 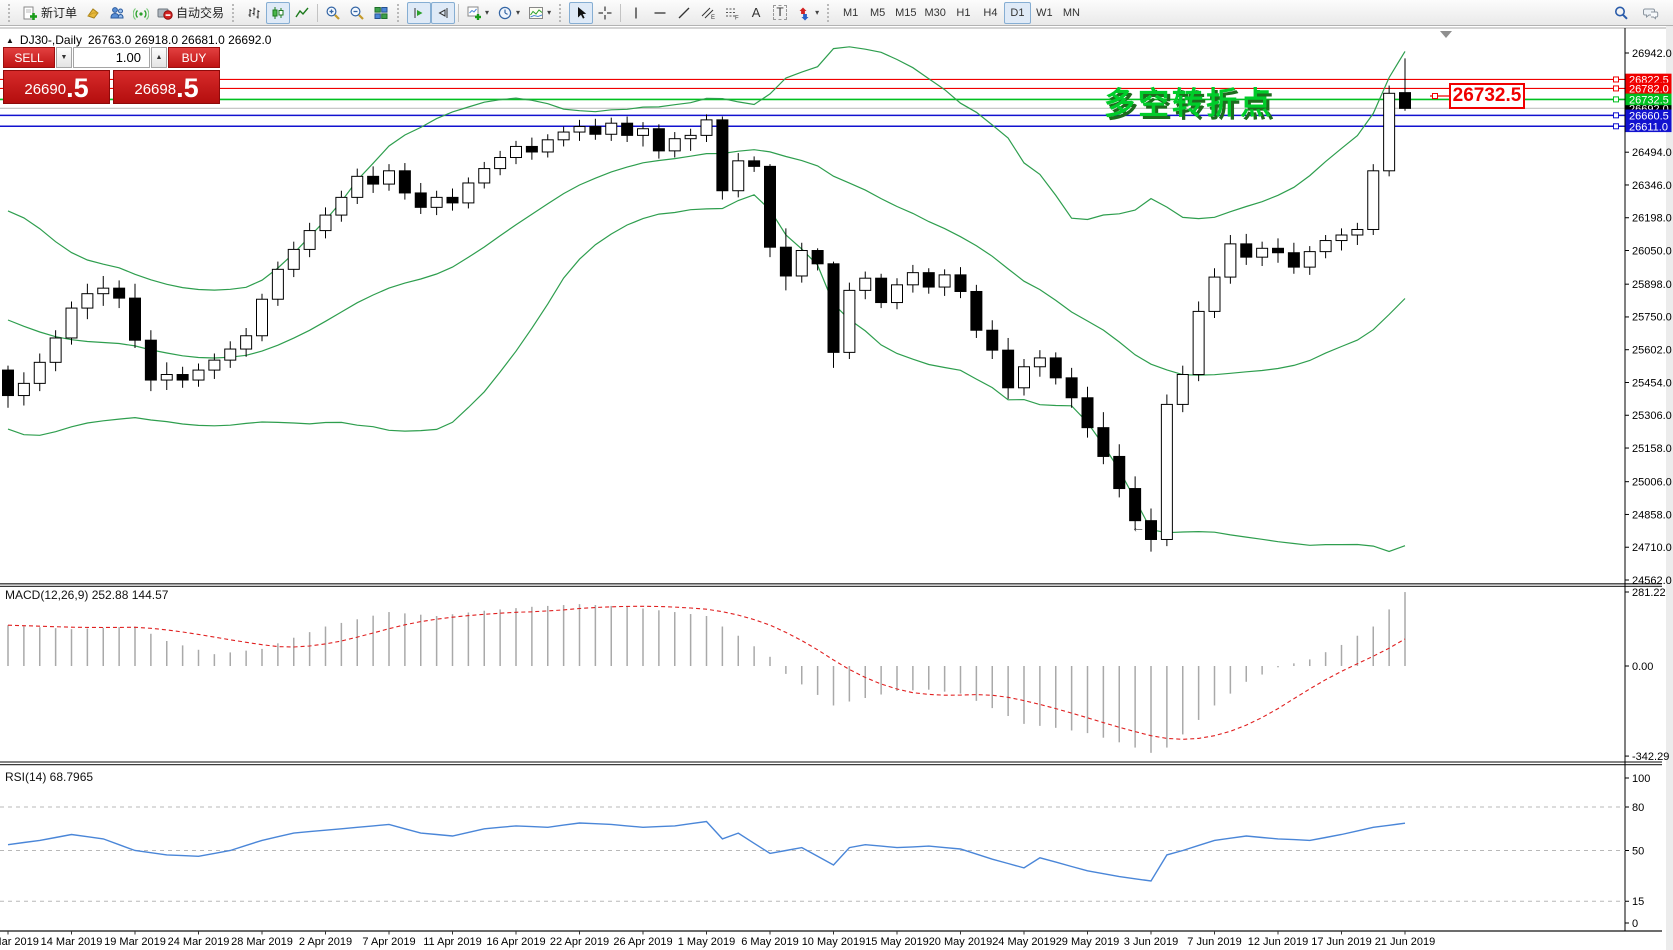 I want to click on svg-text: 15 May 2019, so click(x=897, y=942).